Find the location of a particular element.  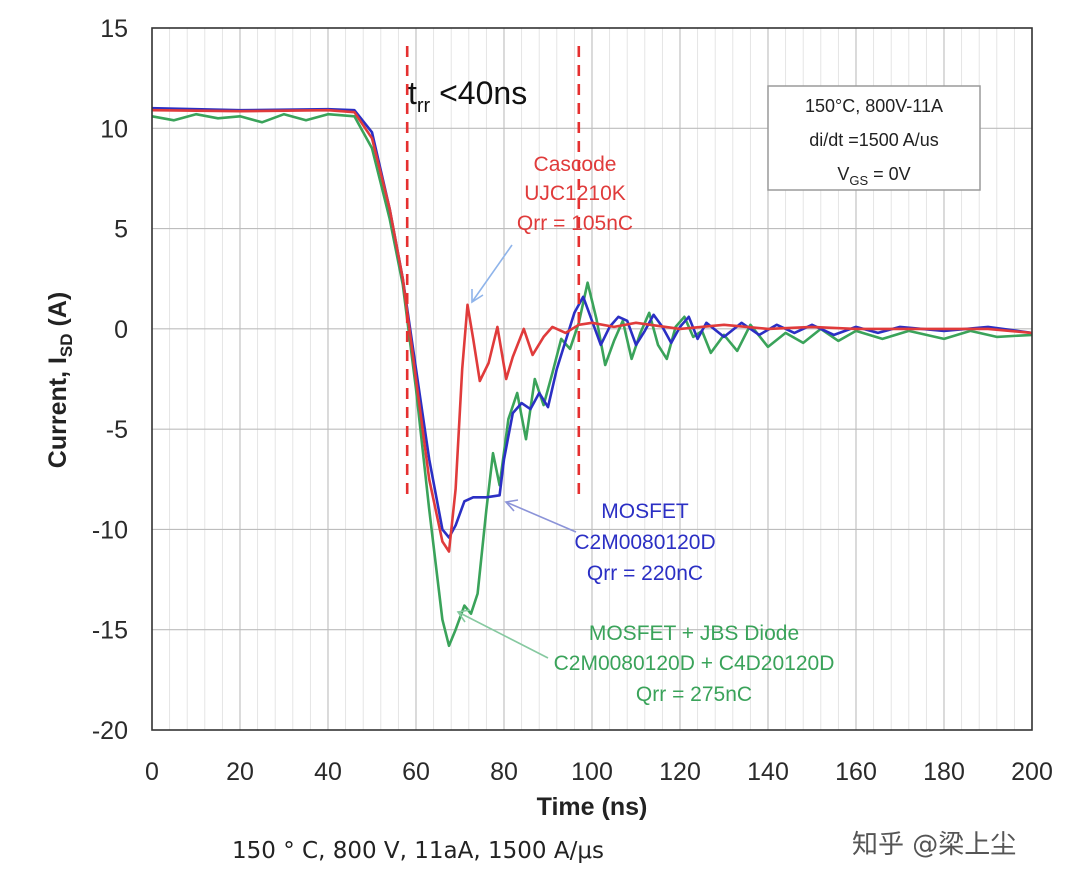

x-tick-label: 160 is located at coordinates (856, 772).